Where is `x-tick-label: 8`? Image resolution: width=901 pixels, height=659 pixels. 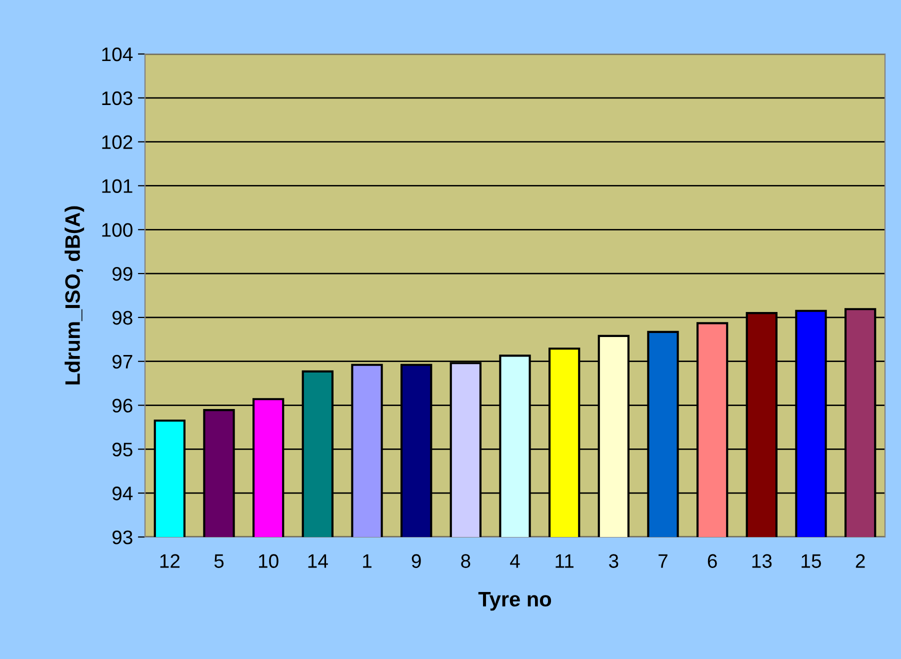
x-tick-label: 8 is located at coordinates (465, 561).